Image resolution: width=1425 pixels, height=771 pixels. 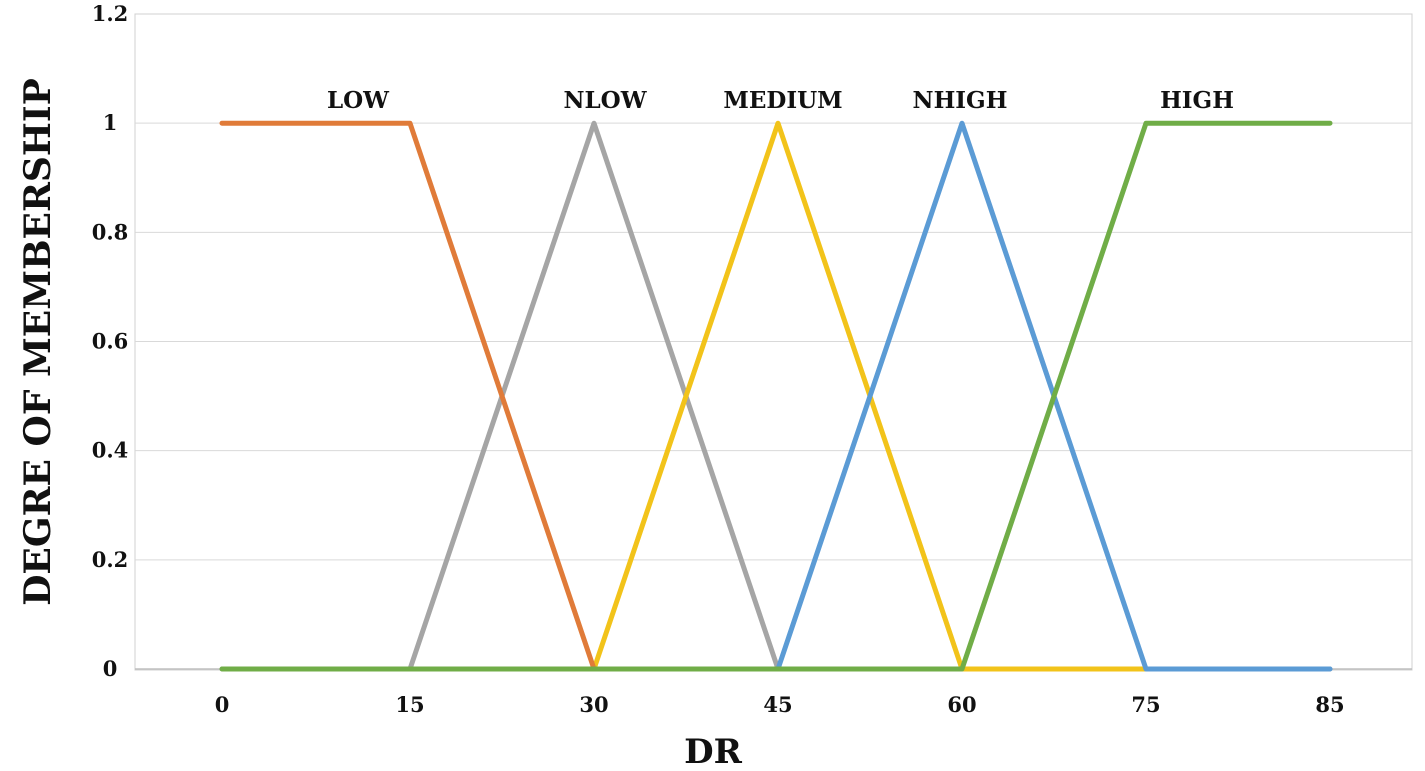 I want to click on series-label-nlow: NLOW, so click(x=605, y=100).